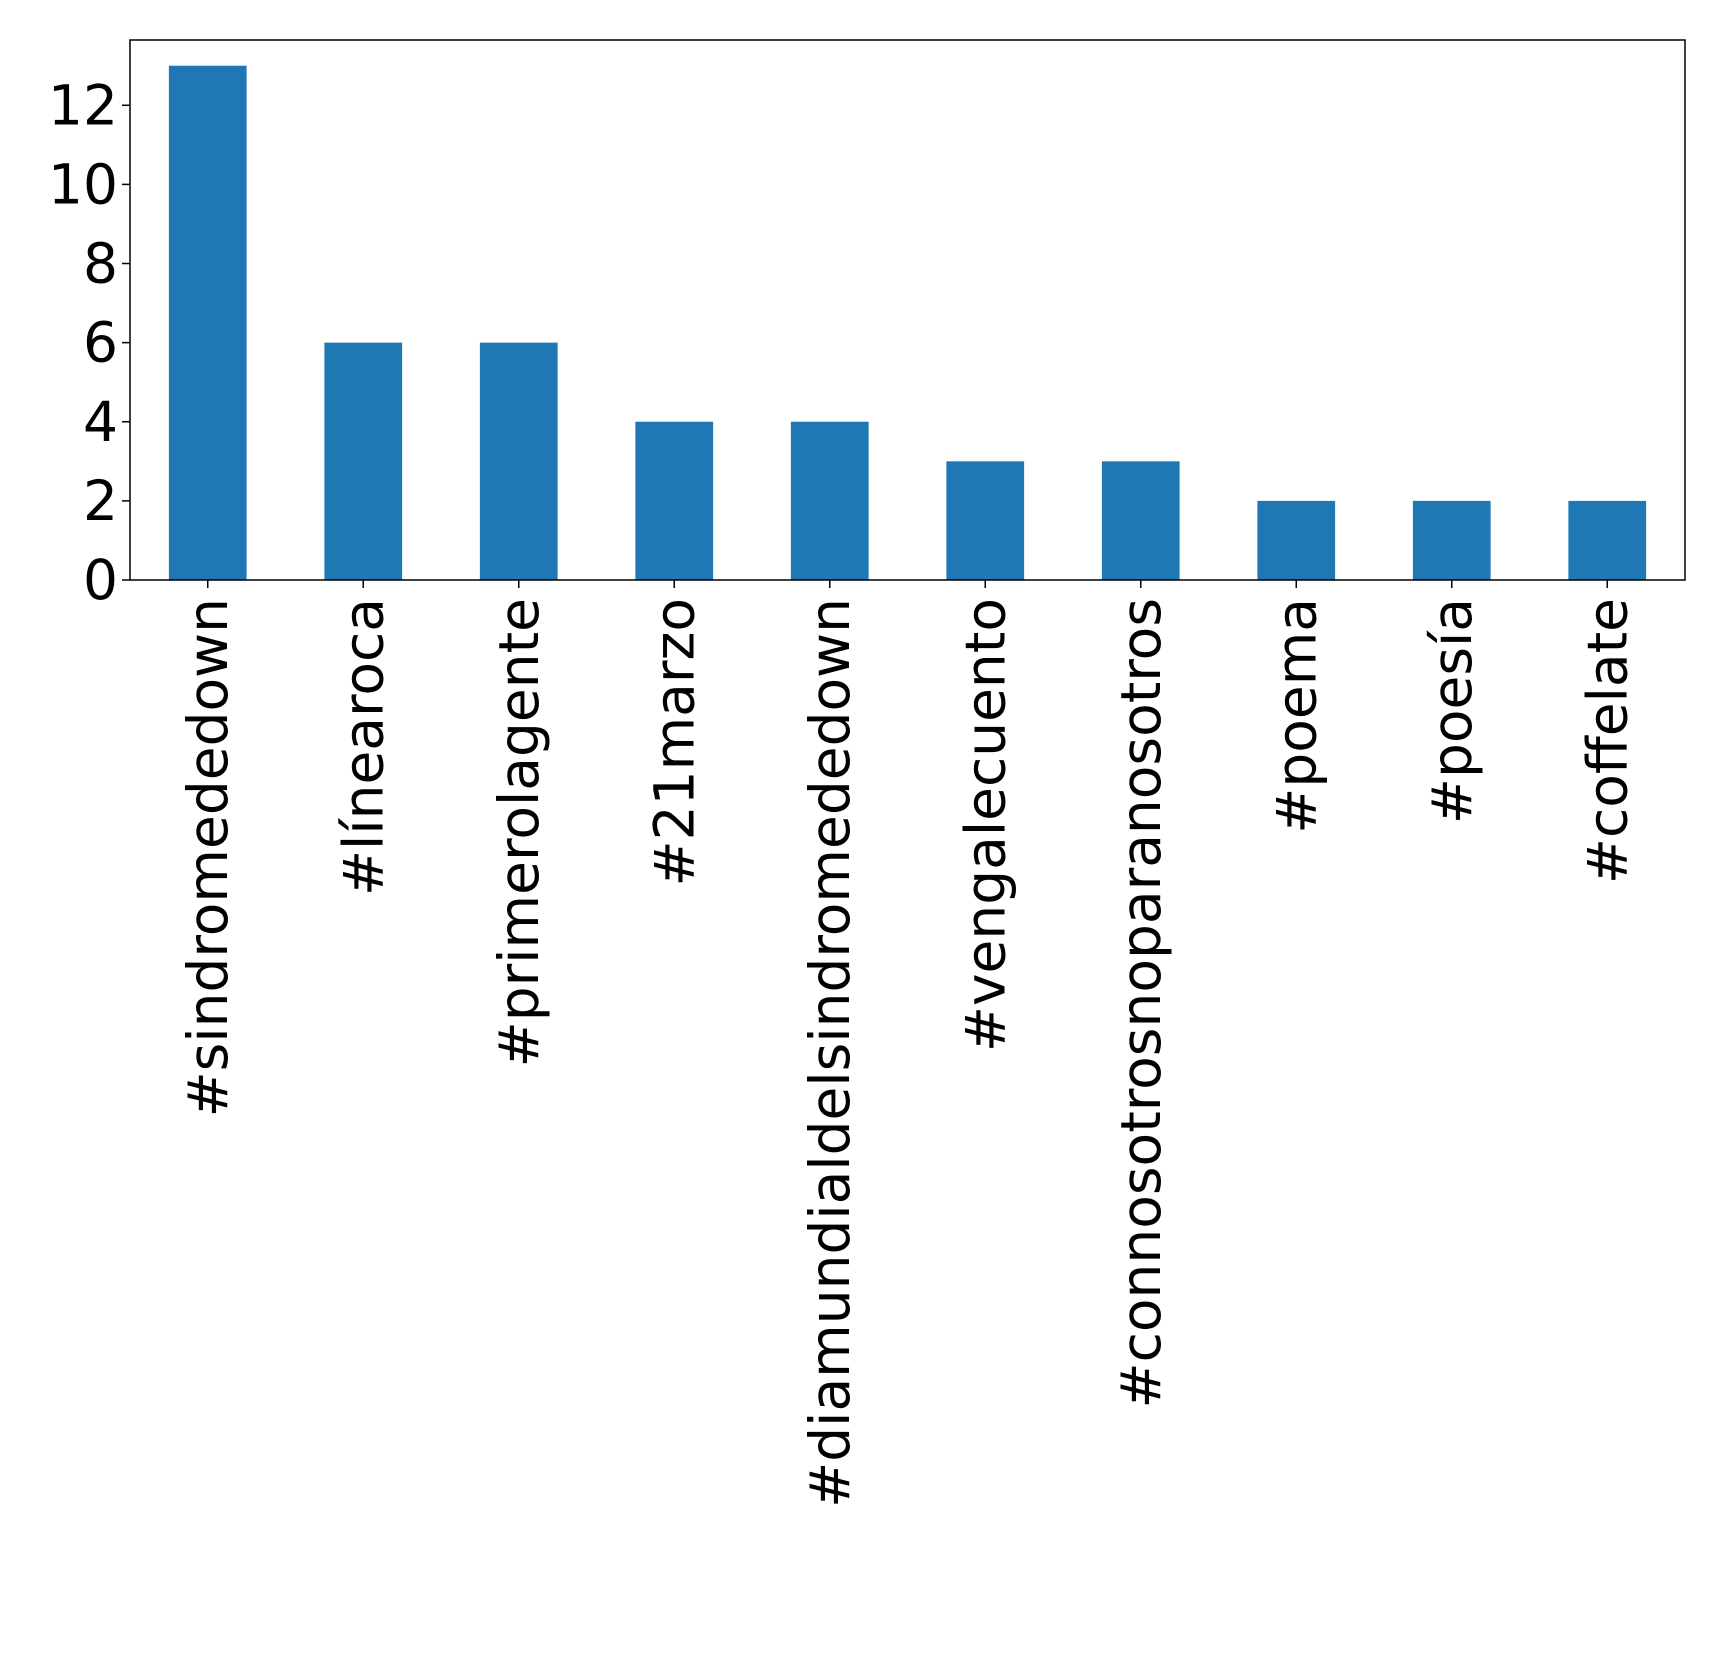 The image size is (1719, 1661). Describe the element at coordinates (83, 184) in the screenshot. I see `y-tick-label: 10` at that location.